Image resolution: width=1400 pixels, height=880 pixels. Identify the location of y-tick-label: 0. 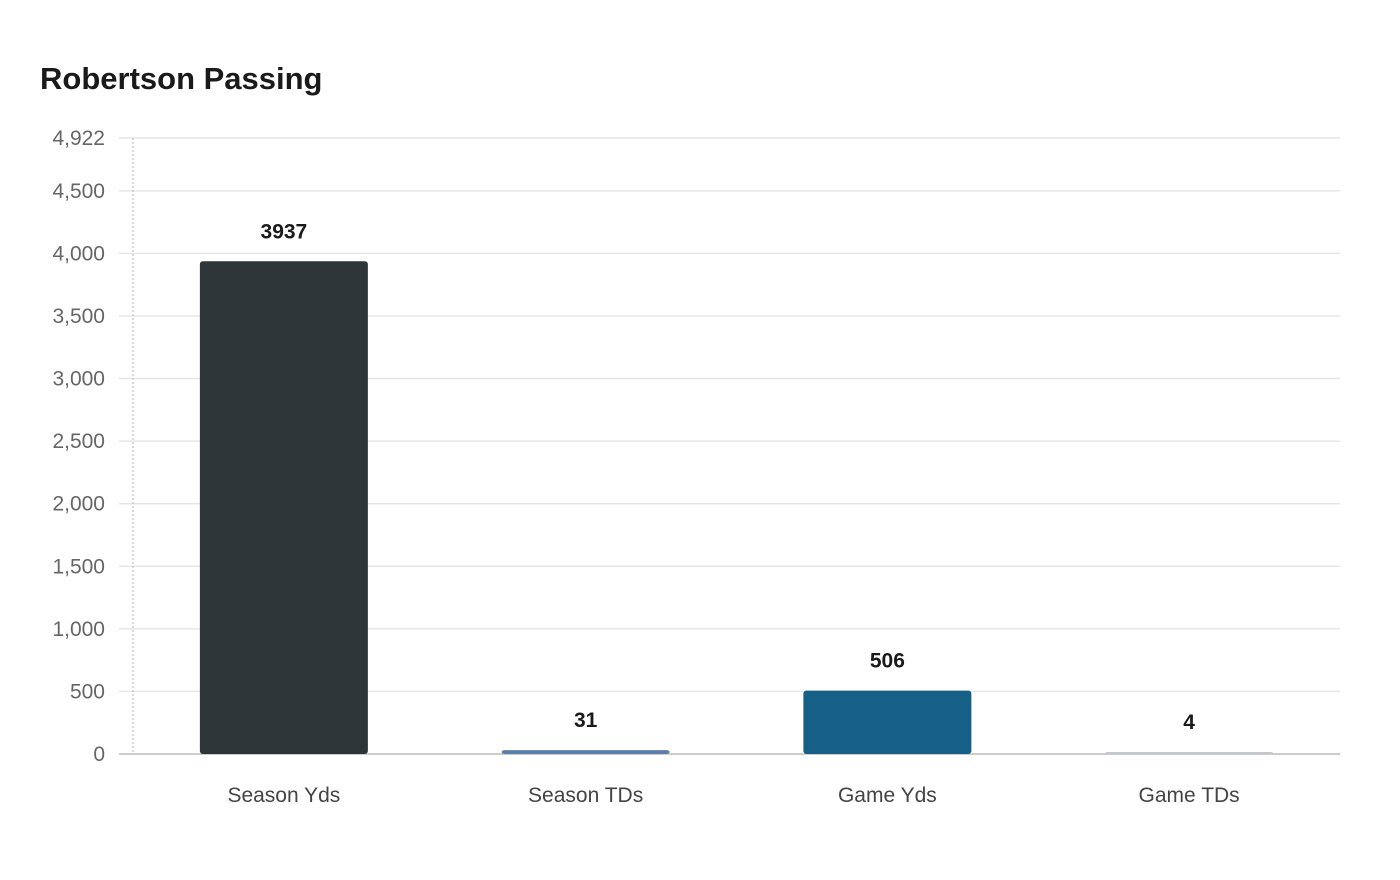
(99, 754).